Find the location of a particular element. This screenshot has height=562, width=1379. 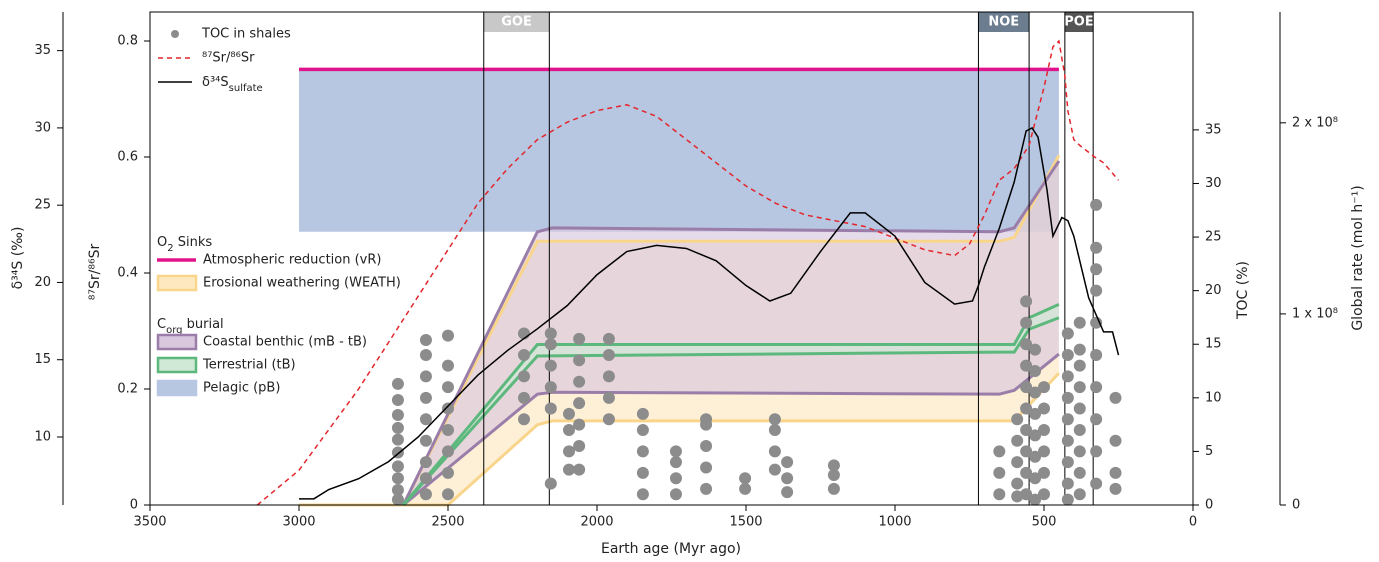

x-tick-label: 2500 is located at coordinates (447, 522).